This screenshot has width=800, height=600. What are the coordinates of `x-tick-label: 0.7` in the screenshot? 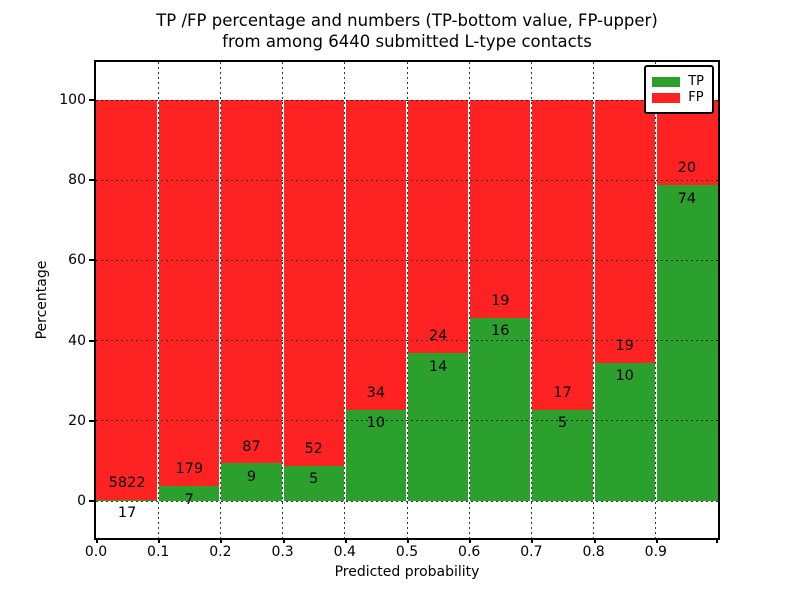 It's located at (531, 552).